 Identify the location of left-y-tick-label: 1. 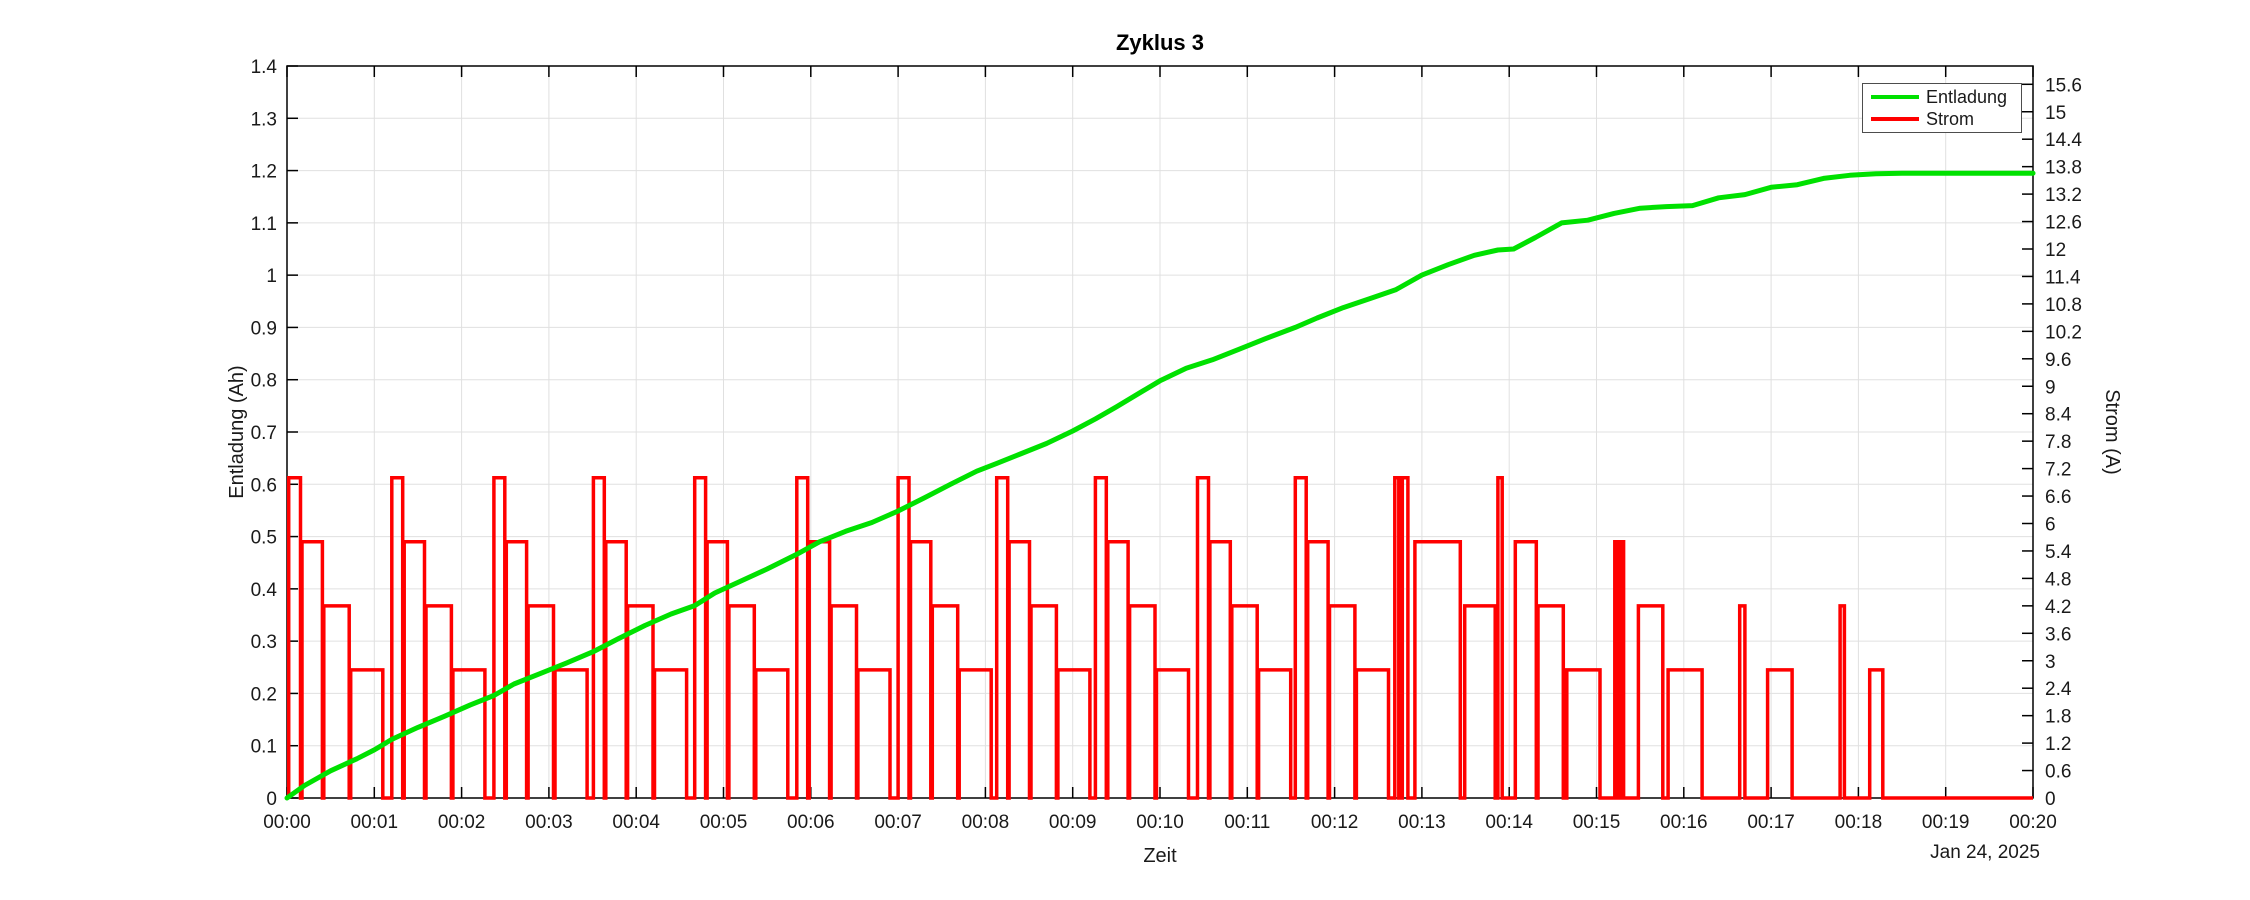
(271, 276).